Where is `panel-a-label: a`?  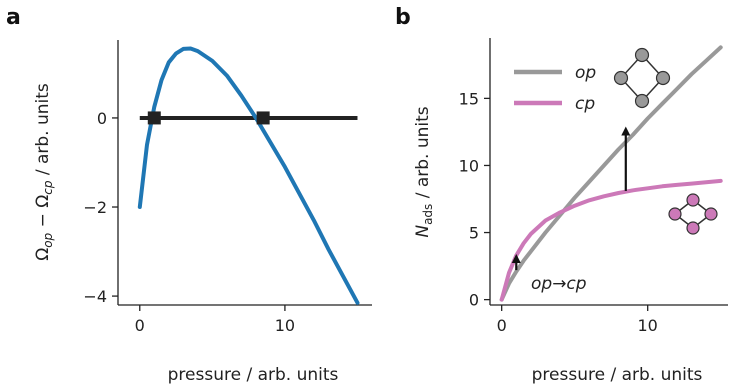 panel-a-label: a is located at coordinates (13, 17).